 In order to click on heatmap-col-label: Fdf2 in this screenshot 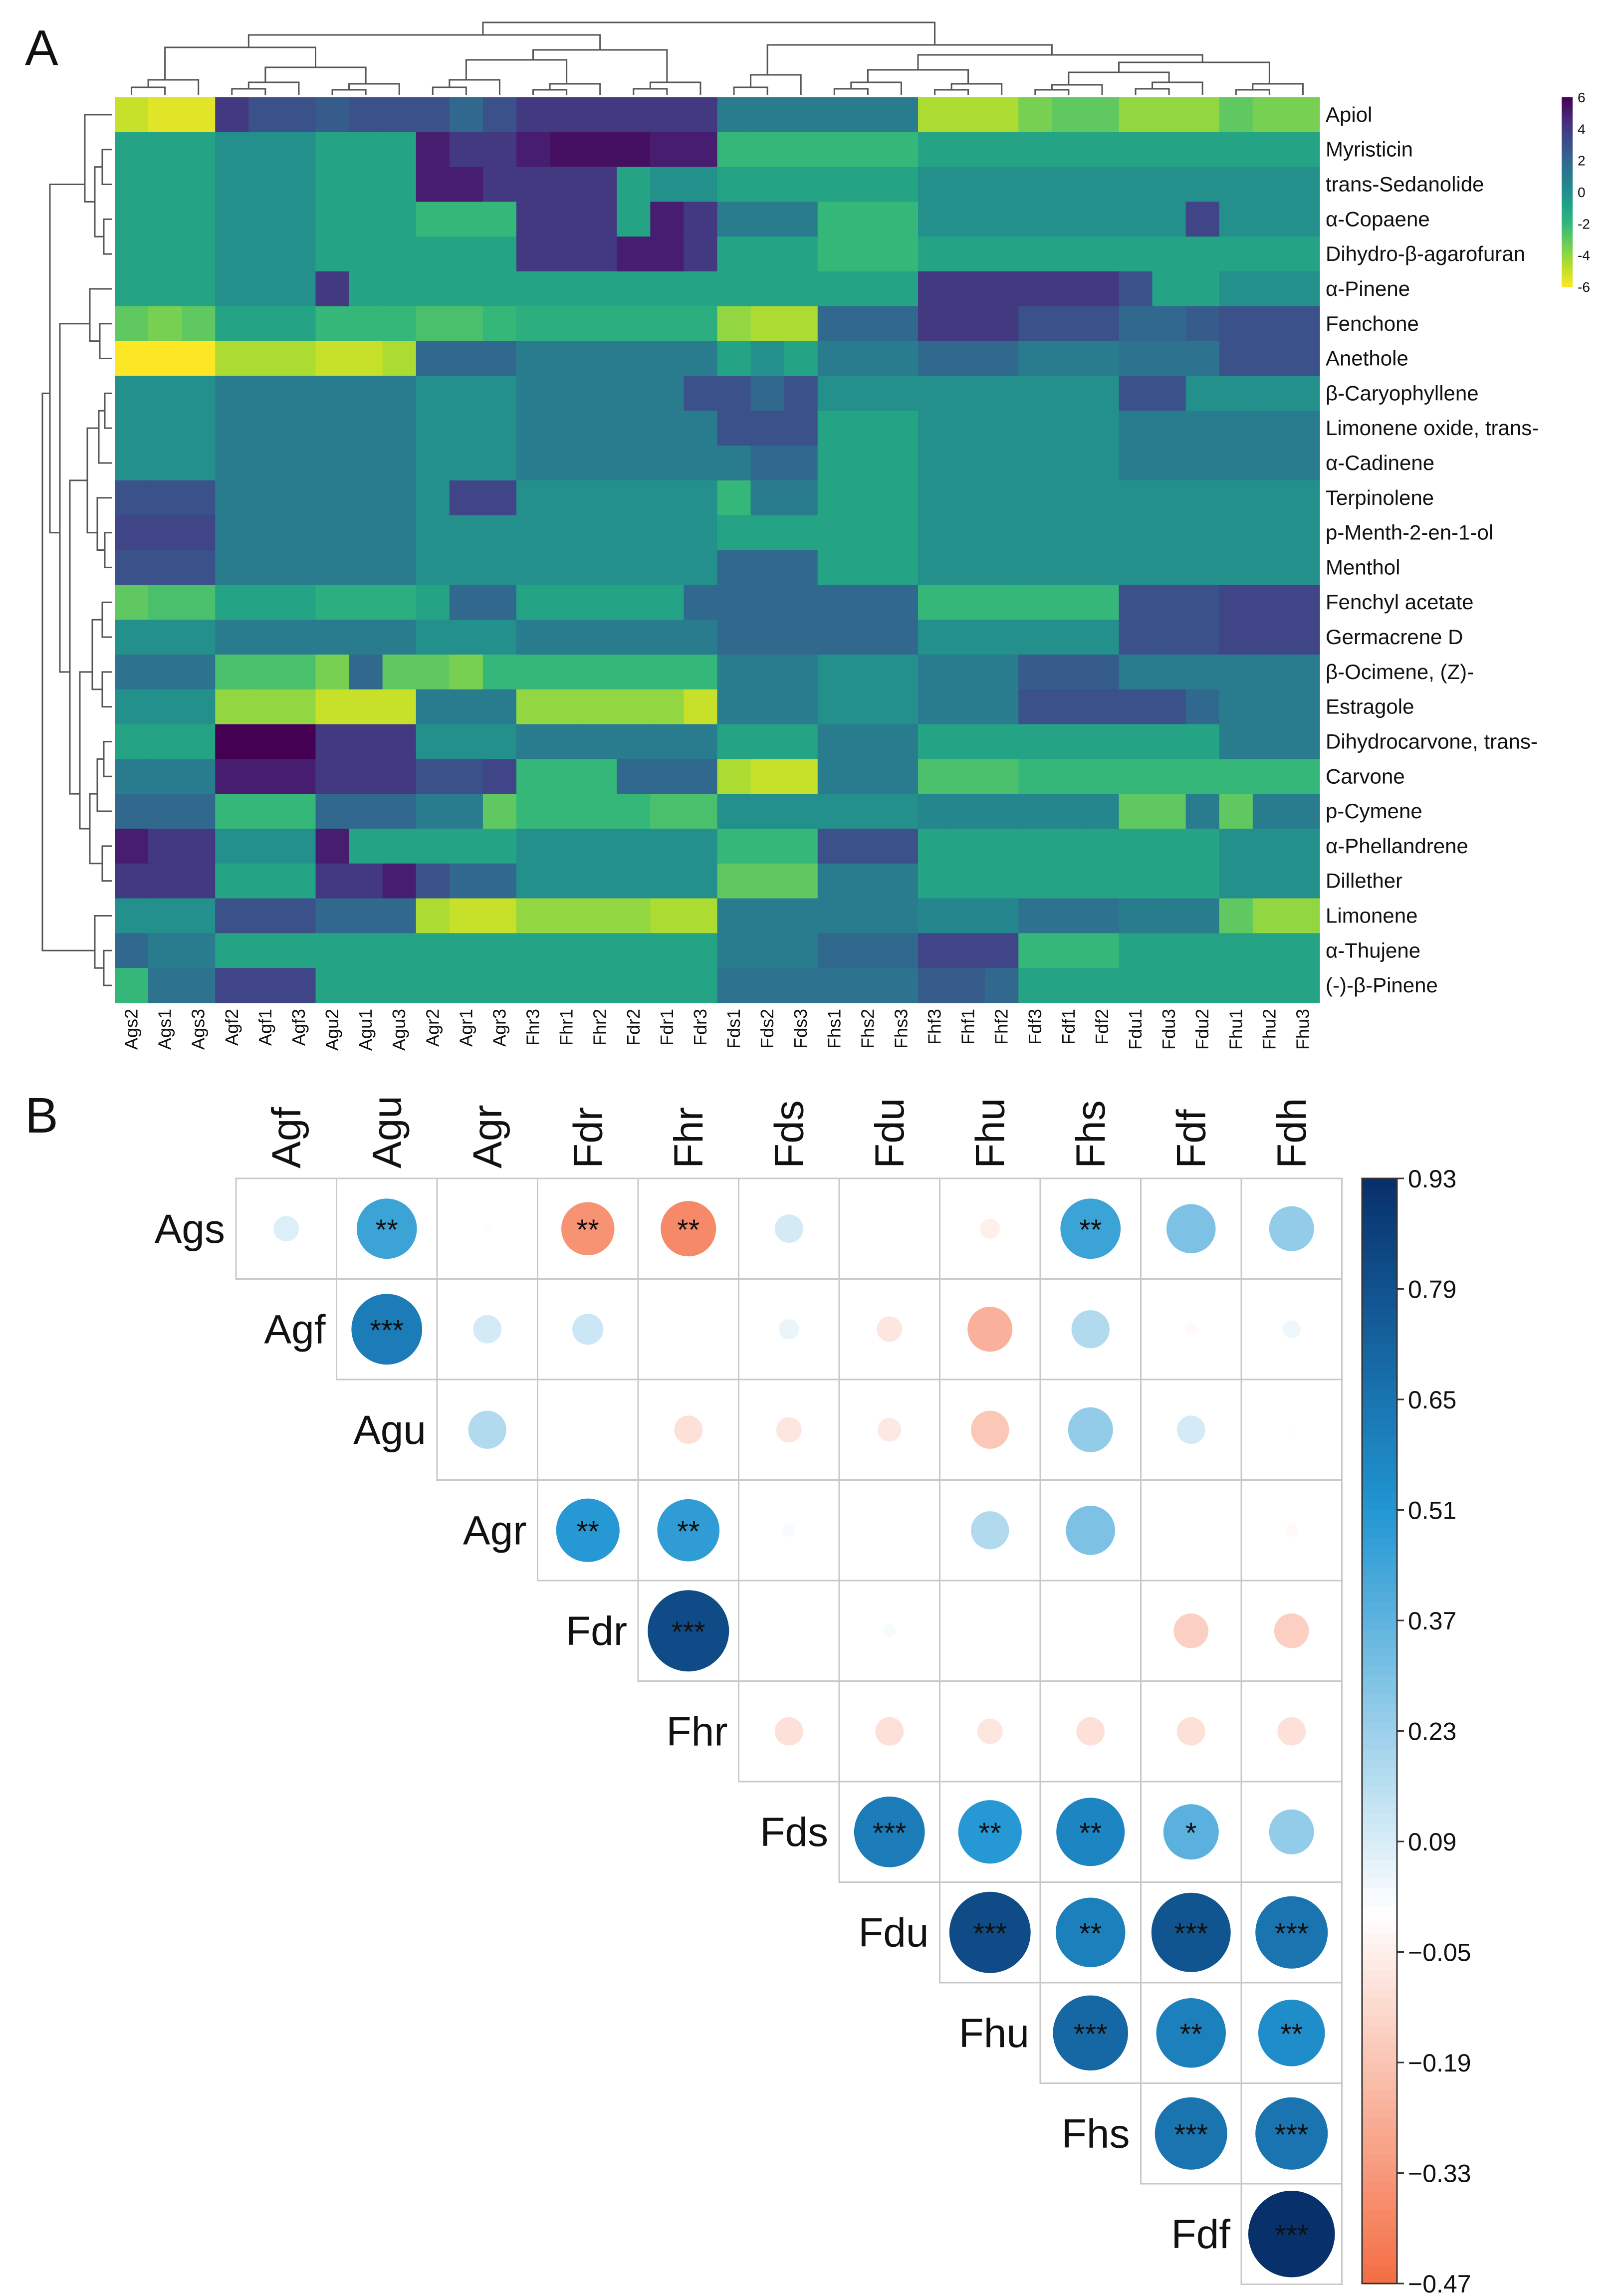, I will do `click(1102, 1027)`.